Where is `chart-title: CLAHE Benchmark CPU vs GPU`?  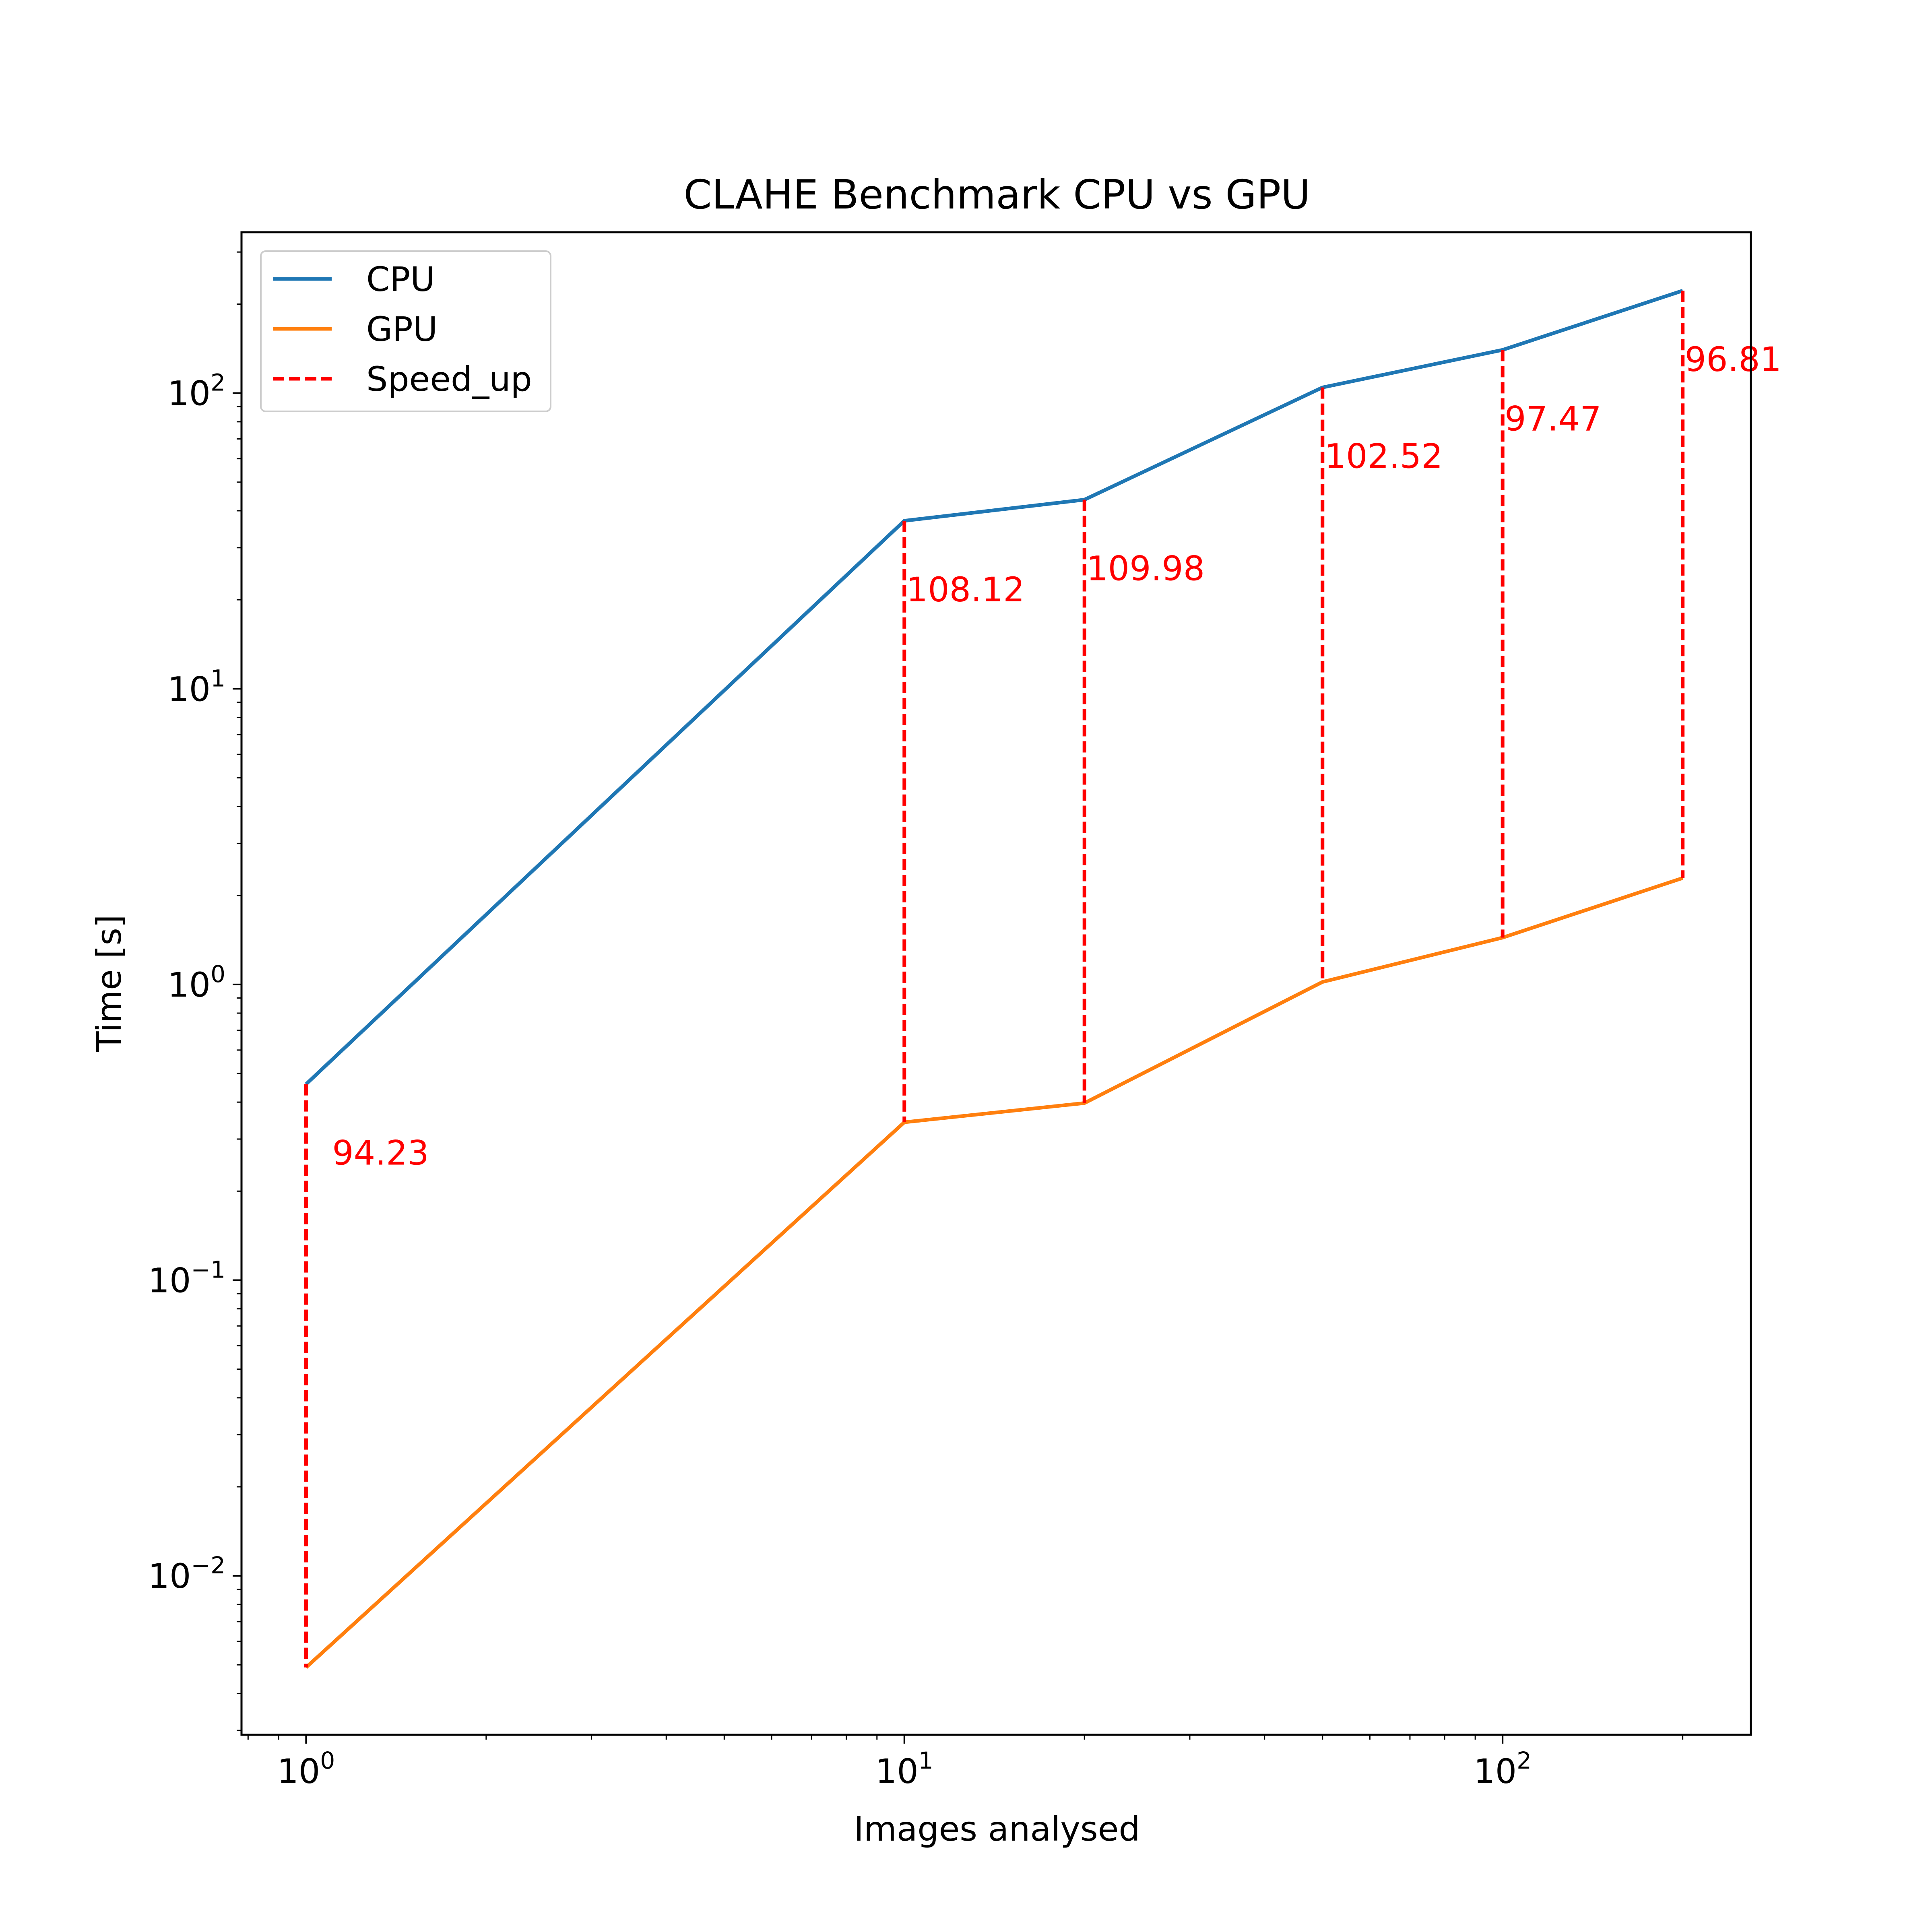 chart-title: CLAHE Benchmark CPU vs GPU is located at coordinates (997, 194).